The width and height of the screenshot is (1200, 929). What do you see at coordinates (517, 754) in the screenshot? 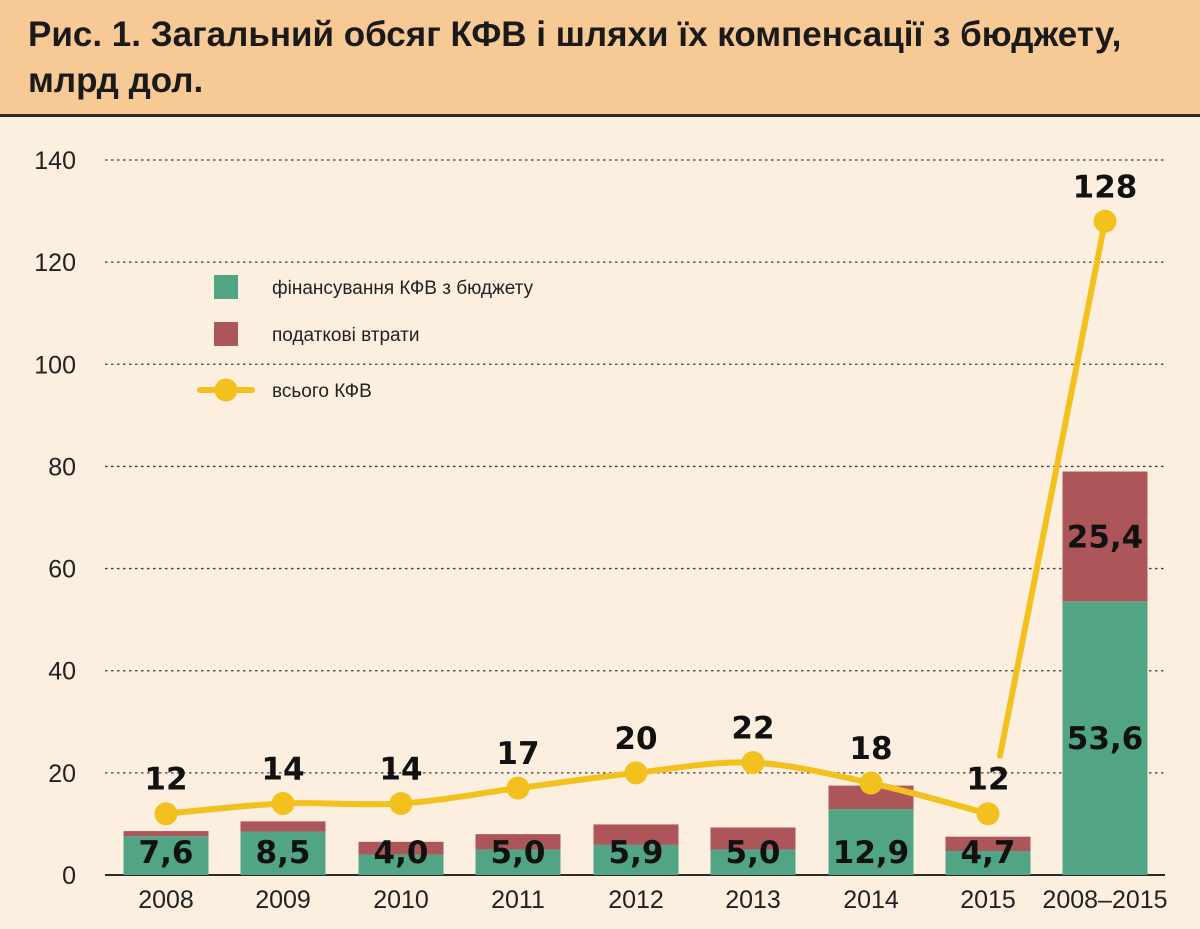
I see `data-label-total-2011: 17` at bounding box center [517, 754].